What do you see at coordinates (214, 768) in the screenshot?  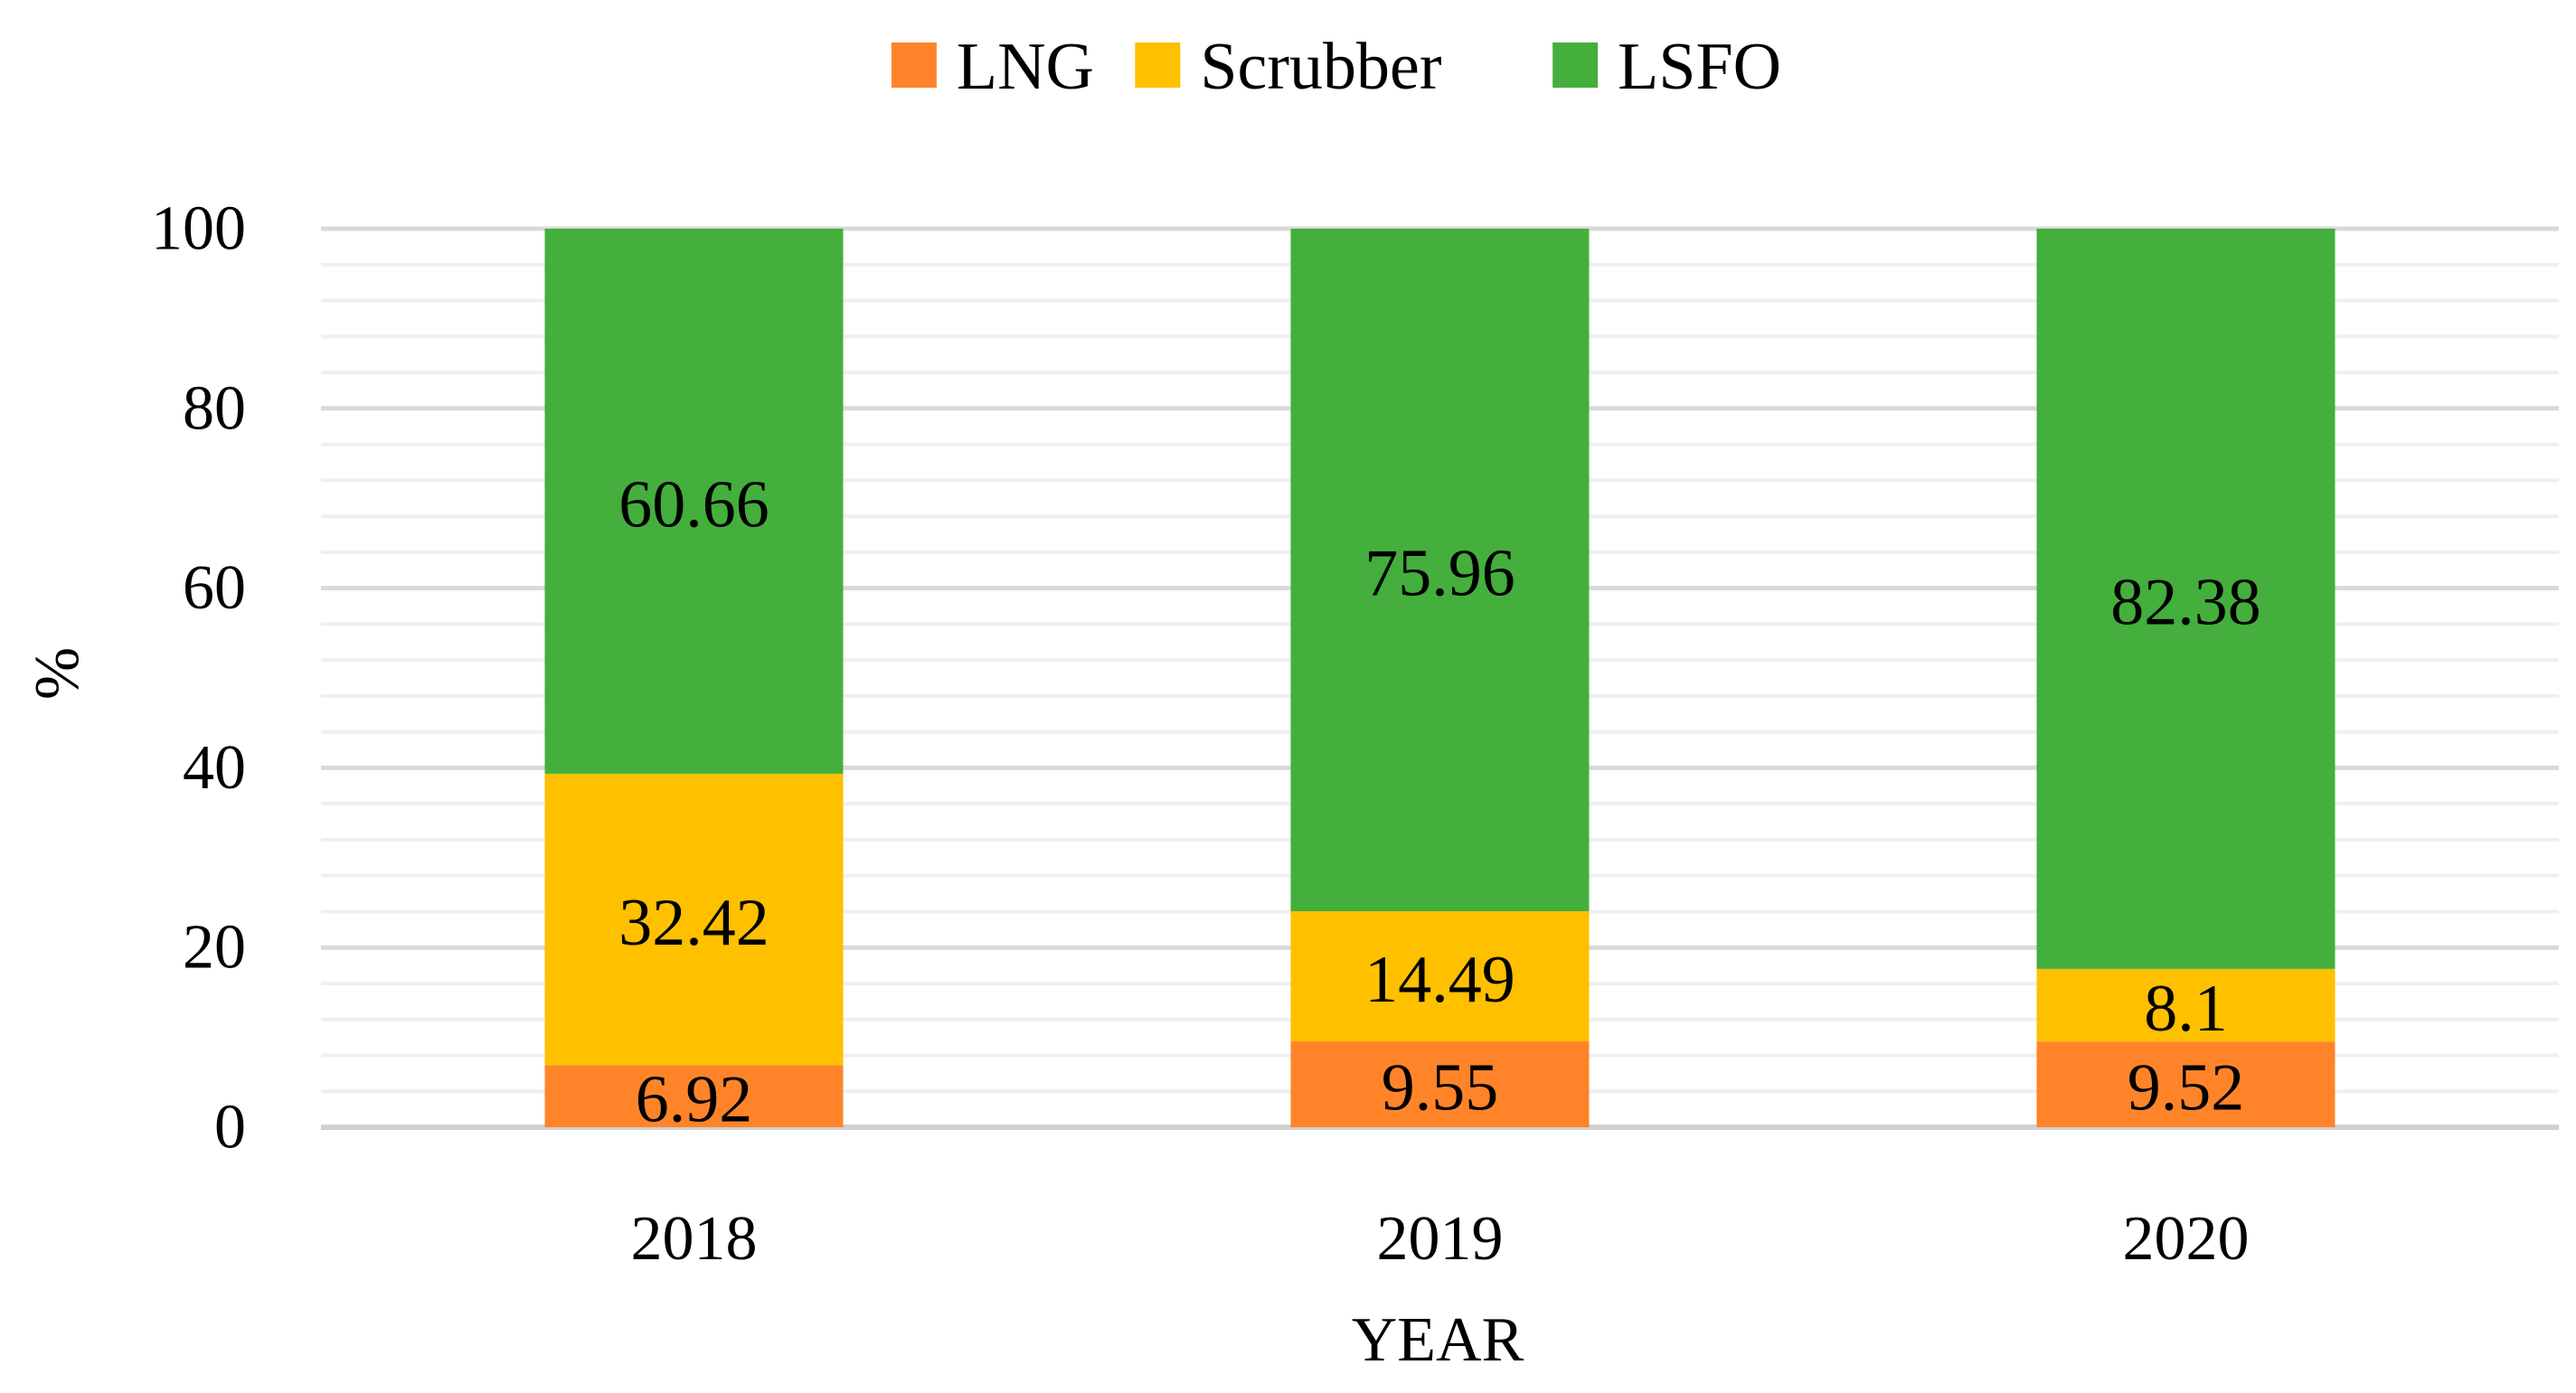 I see `y-tick-label: 40` at bounding box center [214, 768].